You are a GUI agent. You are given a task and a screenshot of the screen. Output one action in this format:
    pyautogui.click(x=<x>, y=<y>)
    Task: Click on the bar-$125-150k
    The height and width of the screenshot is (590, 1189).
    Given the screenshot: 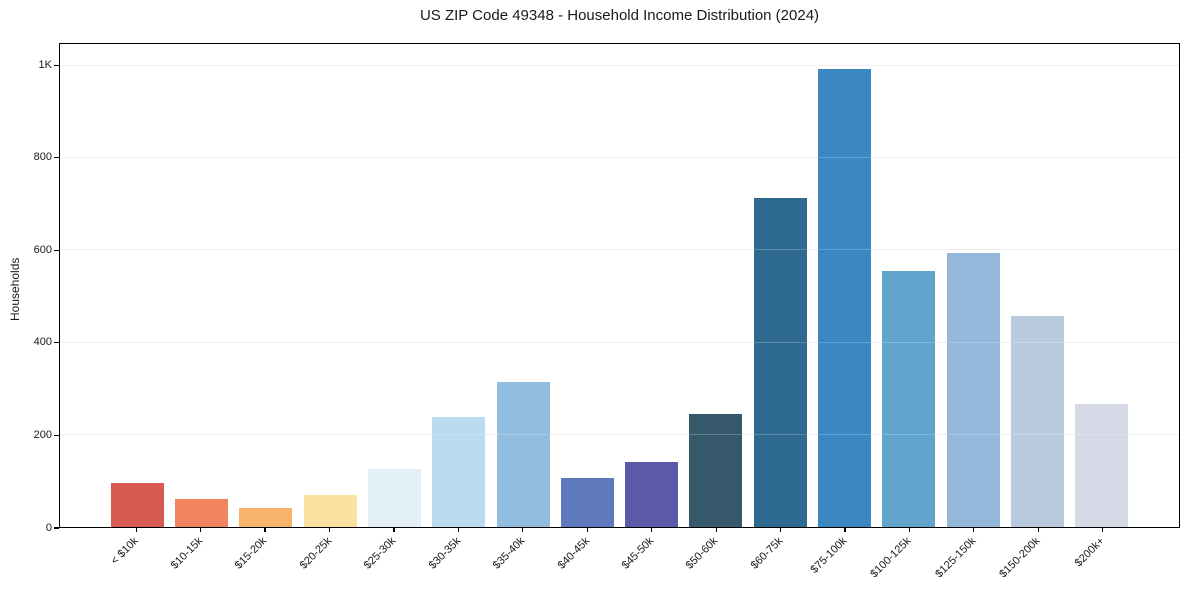 What is the action you would take?
    pyautogui.click(x=973, y=390)
    